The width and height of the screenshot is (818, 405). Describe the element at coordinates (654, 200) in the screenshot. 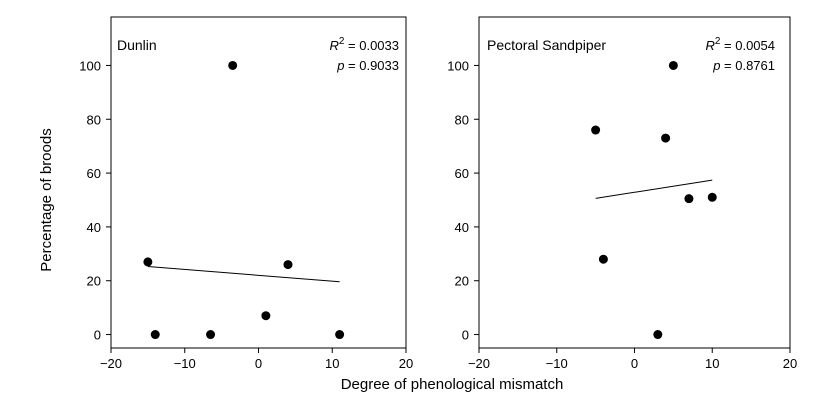

I see `data-points` at that location.